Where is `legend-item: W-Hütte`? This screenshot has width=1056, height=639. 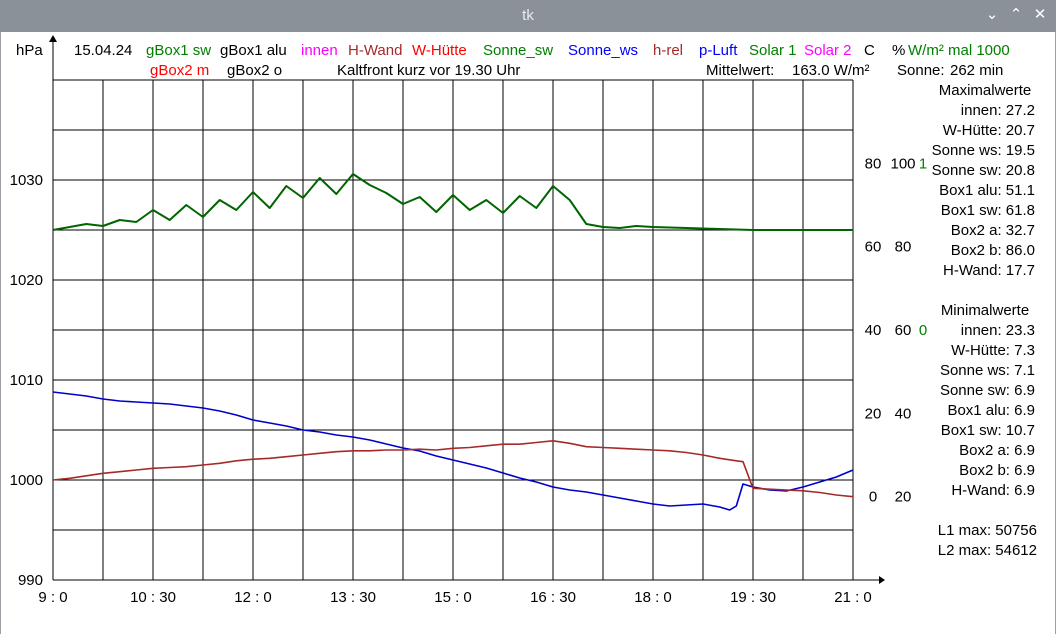
legend-item: W-Hütte is located at coordinates (439, 50).